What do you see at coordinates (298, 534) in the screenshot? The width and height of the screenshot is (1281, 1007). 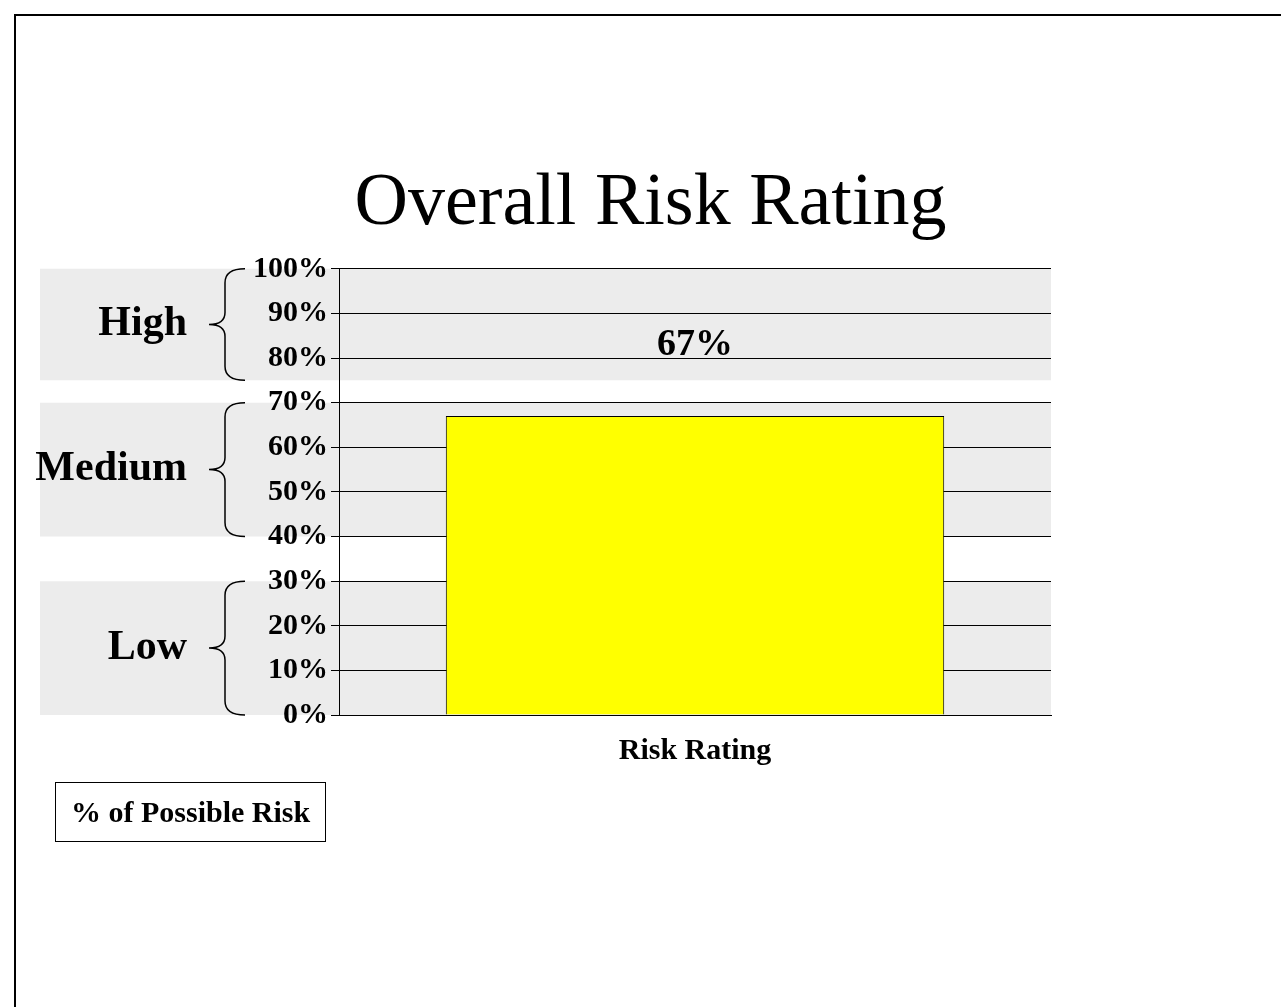 I see `y-tick-label: 40%` at bounding box center [298, 534].